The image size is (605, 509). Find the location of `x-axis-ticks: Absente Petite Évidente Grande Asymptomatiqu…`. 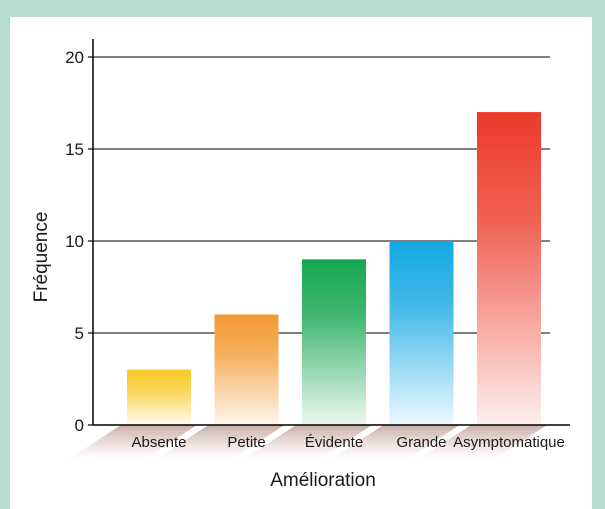

x-axis-ticks: Absente Petite Évidente Grande Asymptomatiqu… is located at coordinates (347, 442).